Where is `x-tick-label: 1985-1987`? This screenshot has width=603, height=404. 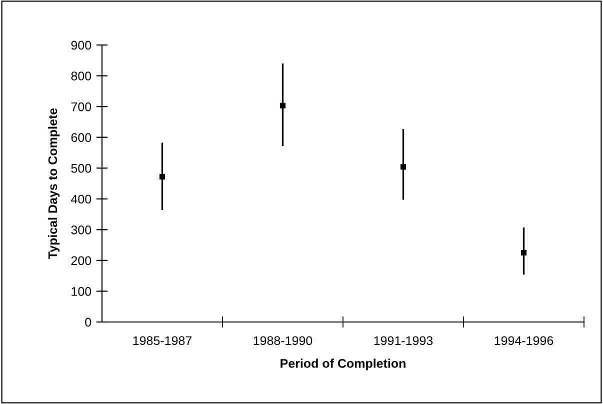 x-tick-label: 1985-1987 is located at coordinates (162, 341).